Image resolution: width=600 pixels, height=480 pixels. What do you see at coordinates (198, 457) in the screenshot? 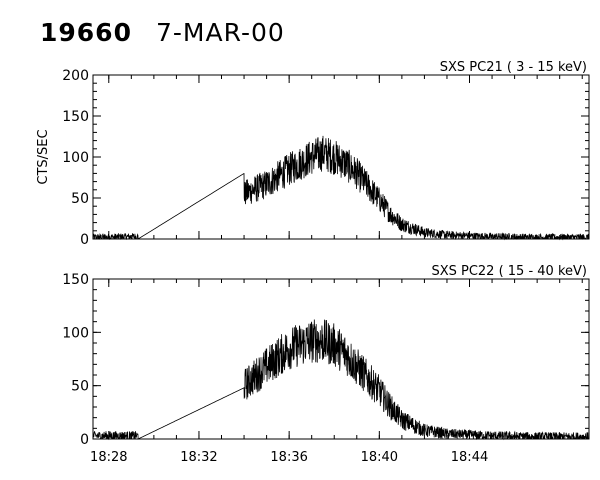
I see `x-tick-label: 18:32` at bounding box center [198, 457].